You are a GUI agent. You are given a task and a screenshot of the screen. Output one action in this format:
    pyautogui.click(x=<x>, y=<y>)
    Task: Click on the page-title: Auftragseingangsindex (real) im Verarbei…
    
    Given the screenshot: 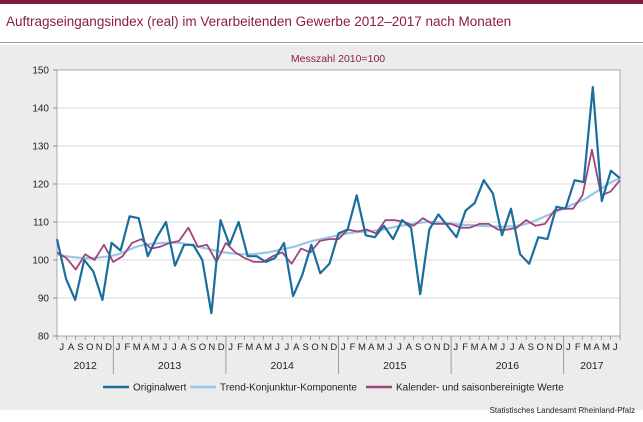 What is the action you would take?
    pyautogui.click(x=259, y=21)
    